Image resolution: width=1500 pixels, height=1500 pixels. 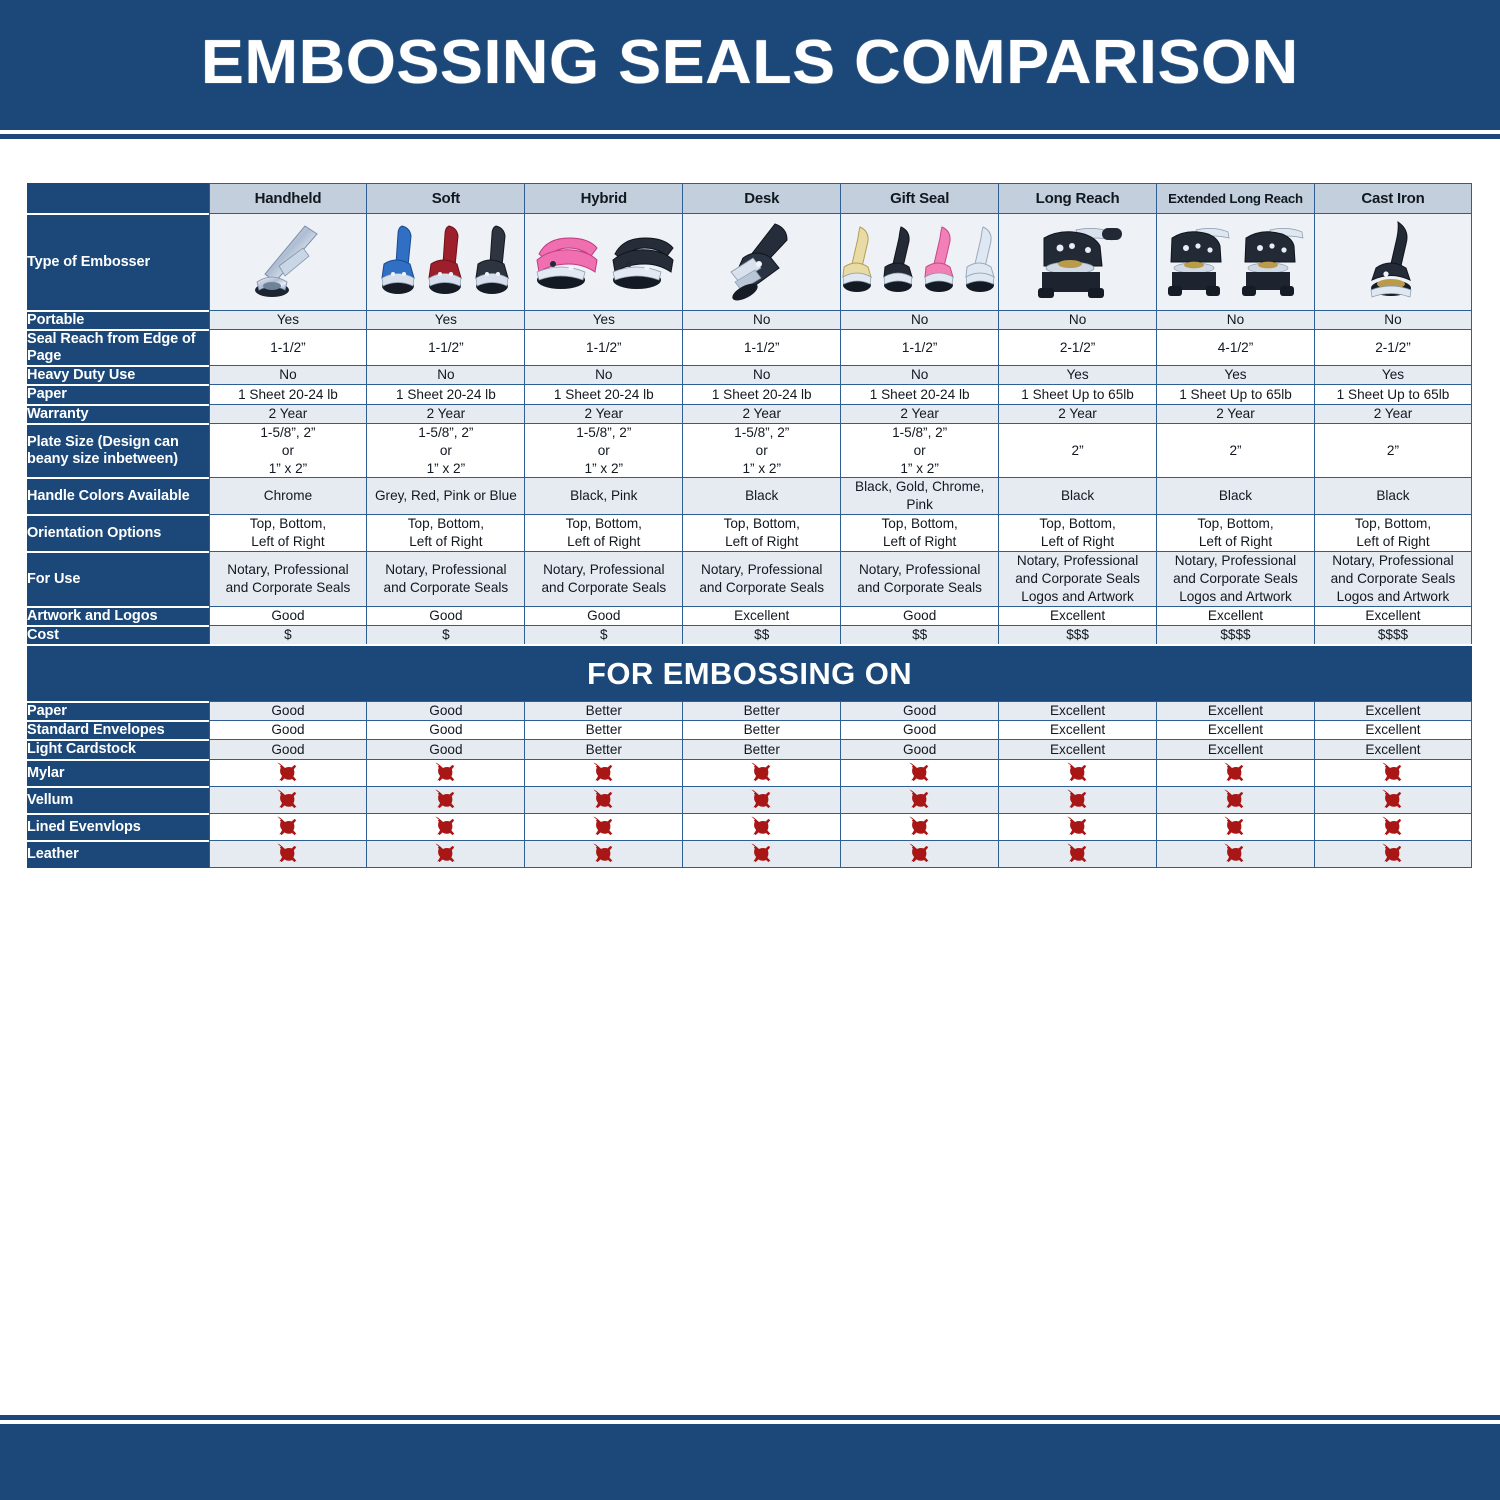 What do you see at coordinates (749, 375) in the screenshot?
I see `table-row: Heavy Duty Use No No No No No Yes Yes Yes` at bounding box center [749, 375].